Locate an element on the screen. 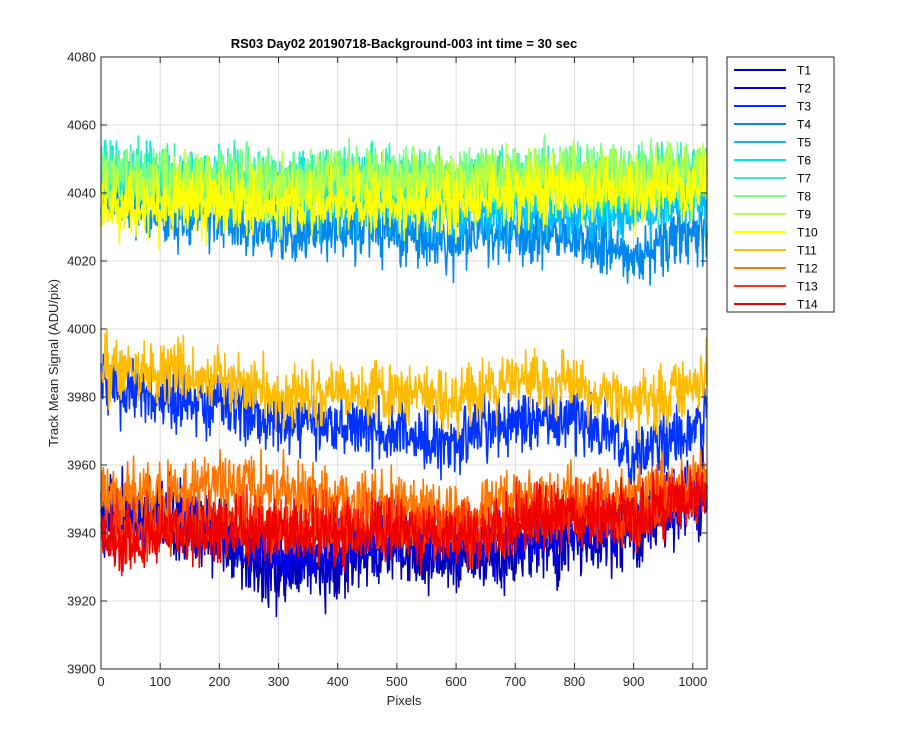 Image resolution: width=900 pixels, height=750 pixels. legend-label-t3: T3 is located at coordinates (804, 107).